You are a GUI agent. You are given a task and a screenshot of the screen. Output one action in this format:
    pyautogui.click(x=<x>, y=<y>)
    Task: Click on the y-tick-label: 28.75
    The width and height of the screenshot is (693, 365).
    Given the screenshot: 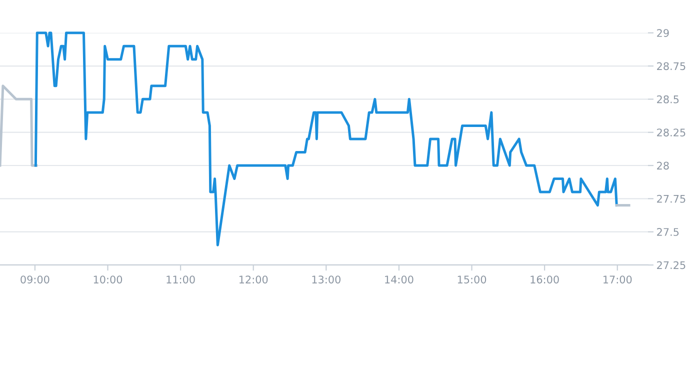 What is the action you would take?
    pyautogui.click(x=671, y=66)
    